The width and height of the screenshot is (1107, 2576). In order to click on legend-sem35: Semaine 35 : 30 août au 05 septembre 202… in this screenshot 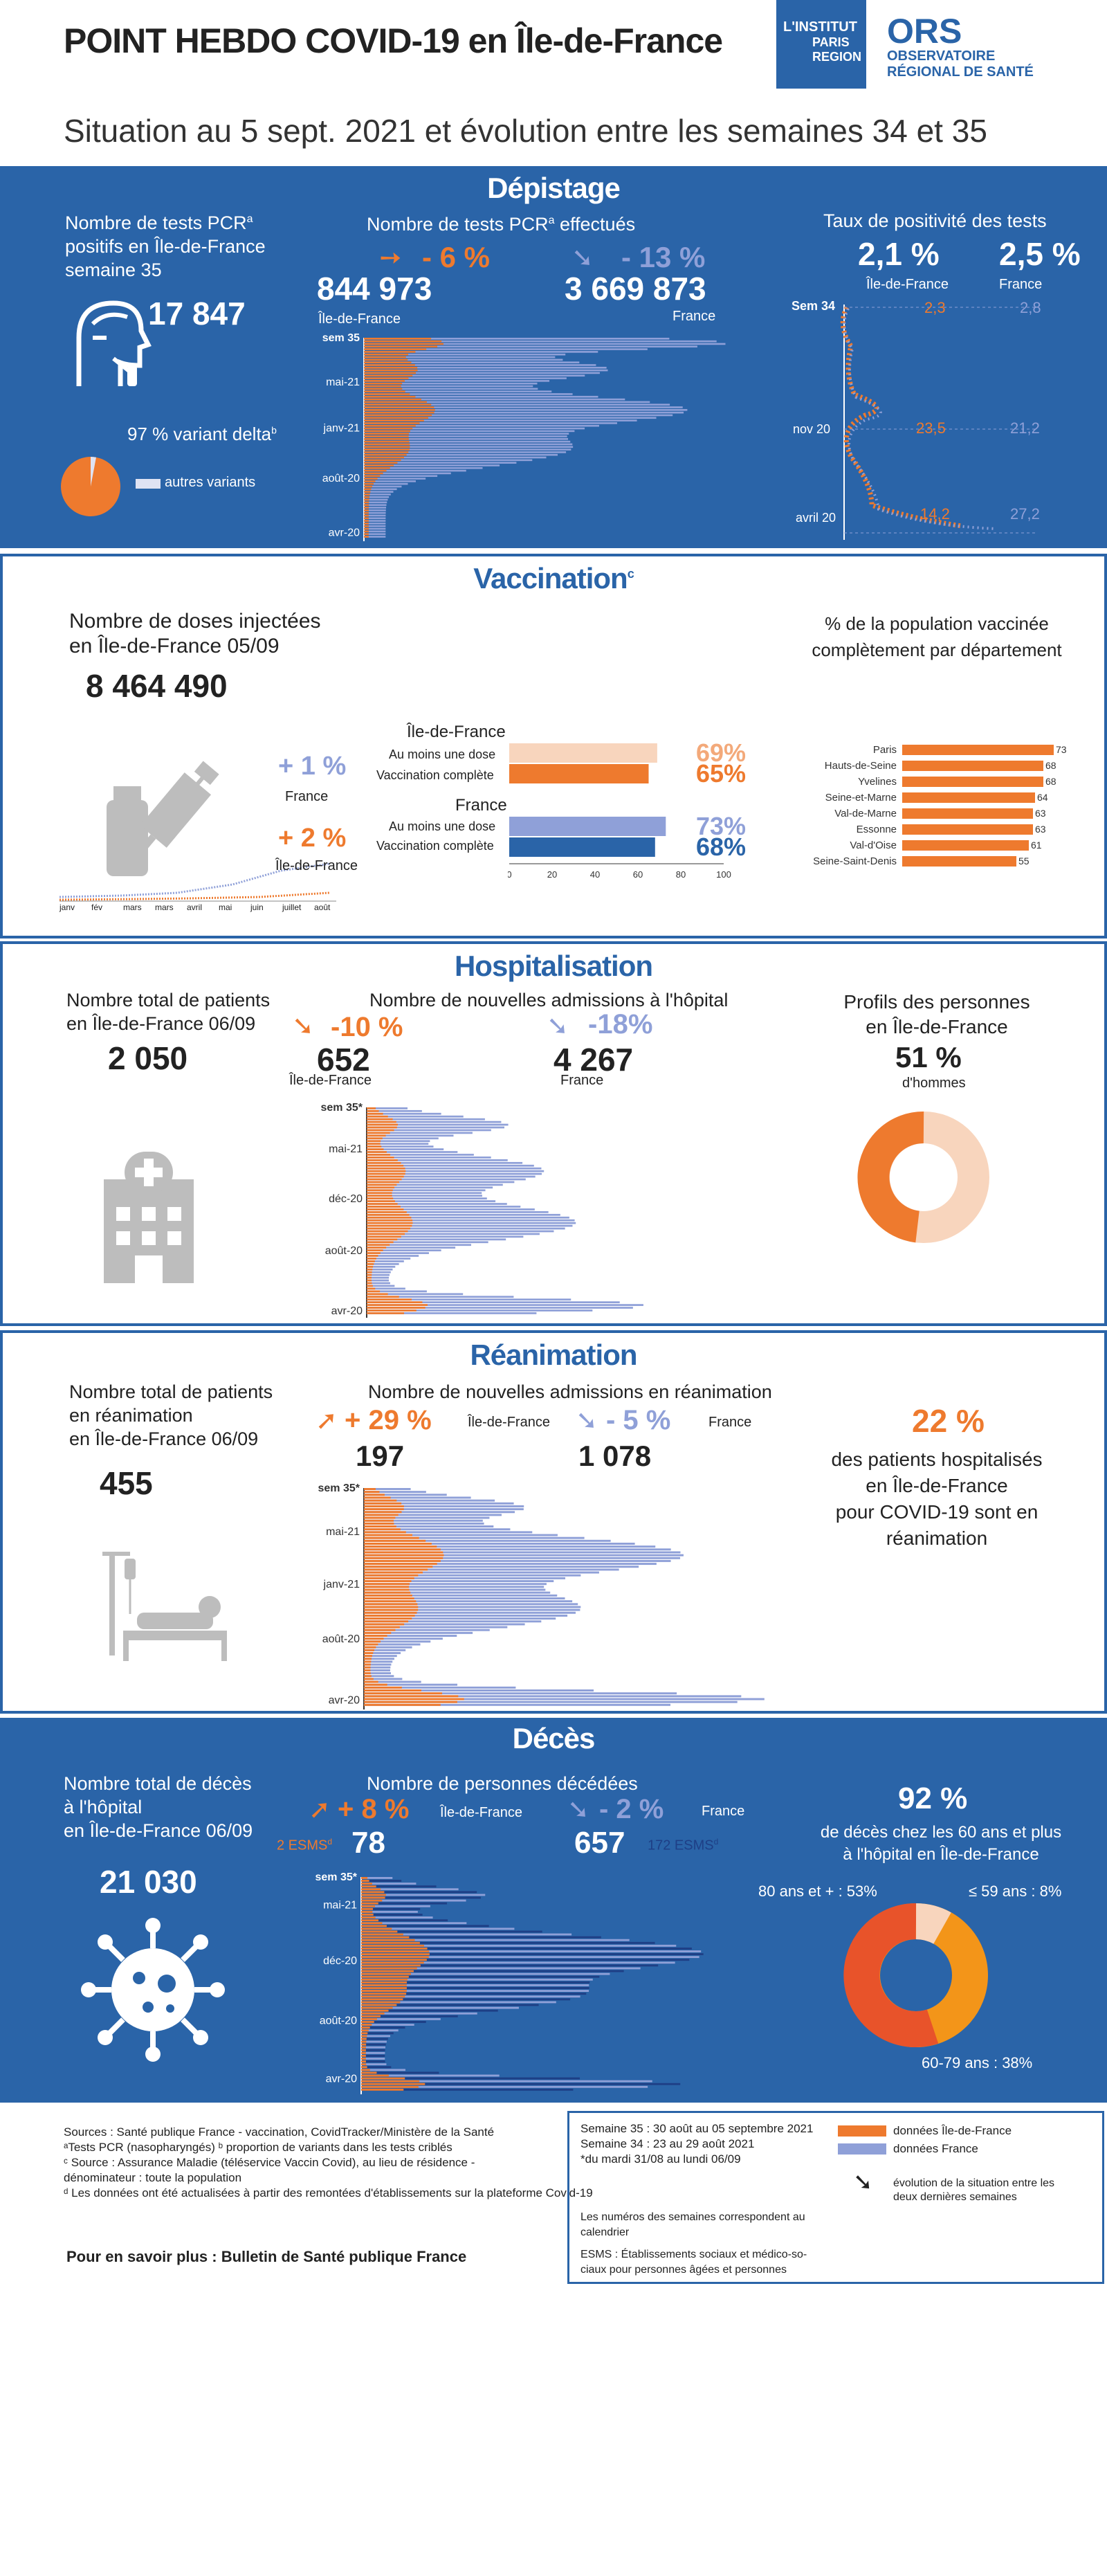, I will do `click(697, 2128)`.